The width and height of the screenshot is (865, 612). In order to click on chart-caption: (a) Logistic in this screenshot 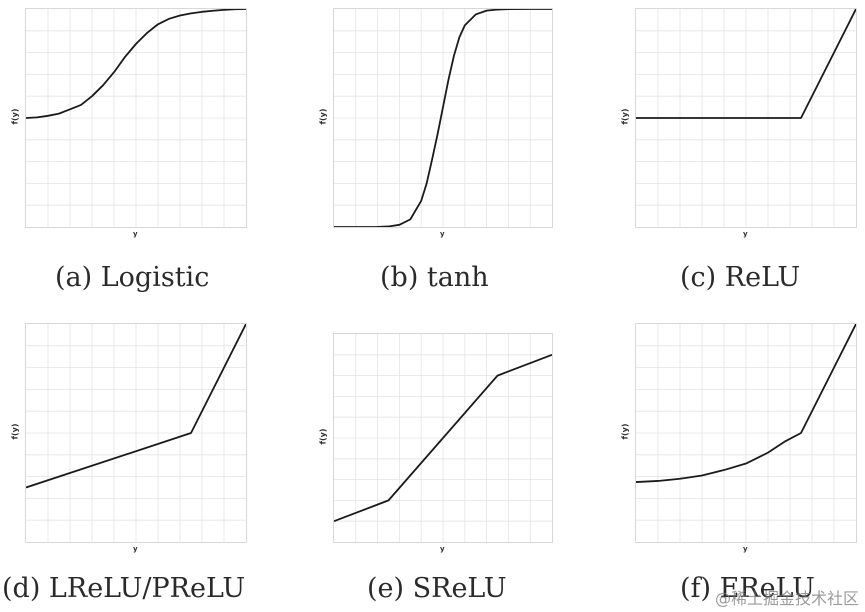, I will do `click(132, 277)`.